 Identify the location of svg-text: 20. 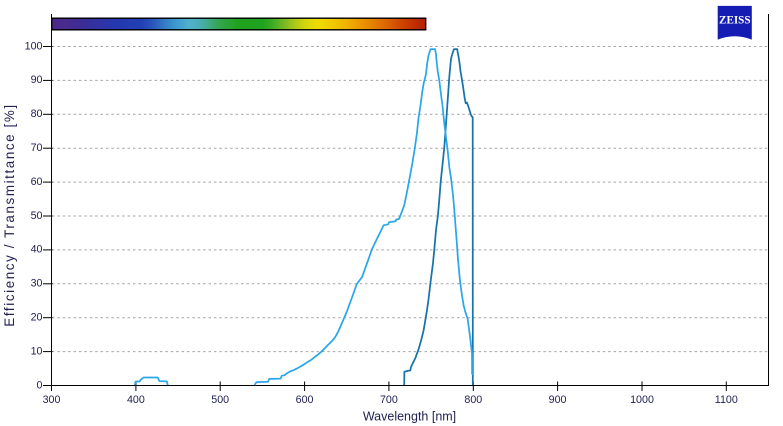
(37, 318).